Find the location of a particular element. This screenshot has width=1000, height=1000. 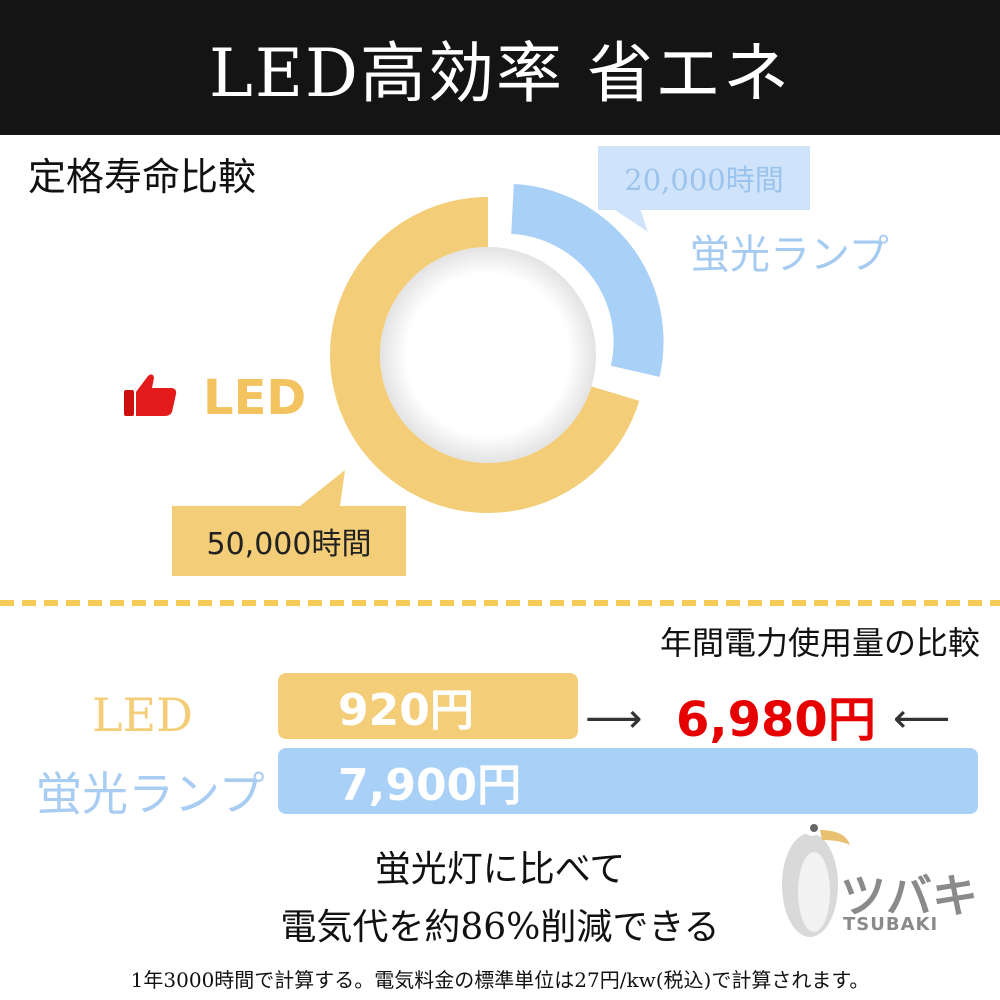

fluorescent-row-label: 蛍光ランプ is located at coordinates (150, 794).